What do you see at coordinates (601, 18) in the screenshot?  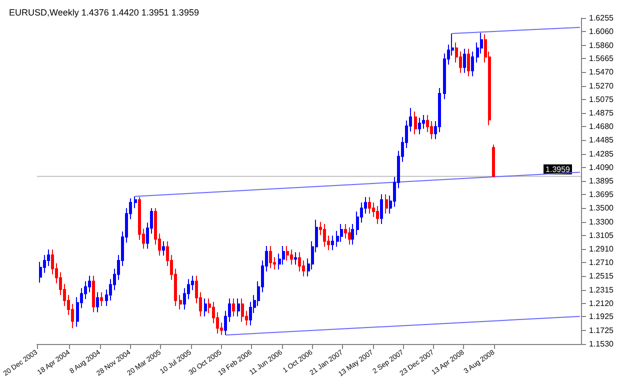 I see `y-tick-label: 1.6255` at bounding box center [601, 18].